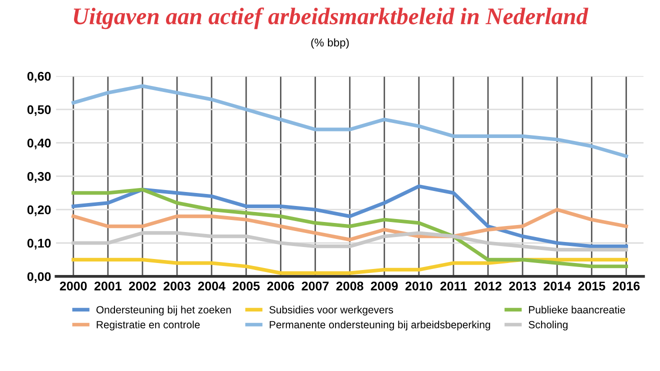  I want to click on x-tick-label: 2012, so click(488, 286).